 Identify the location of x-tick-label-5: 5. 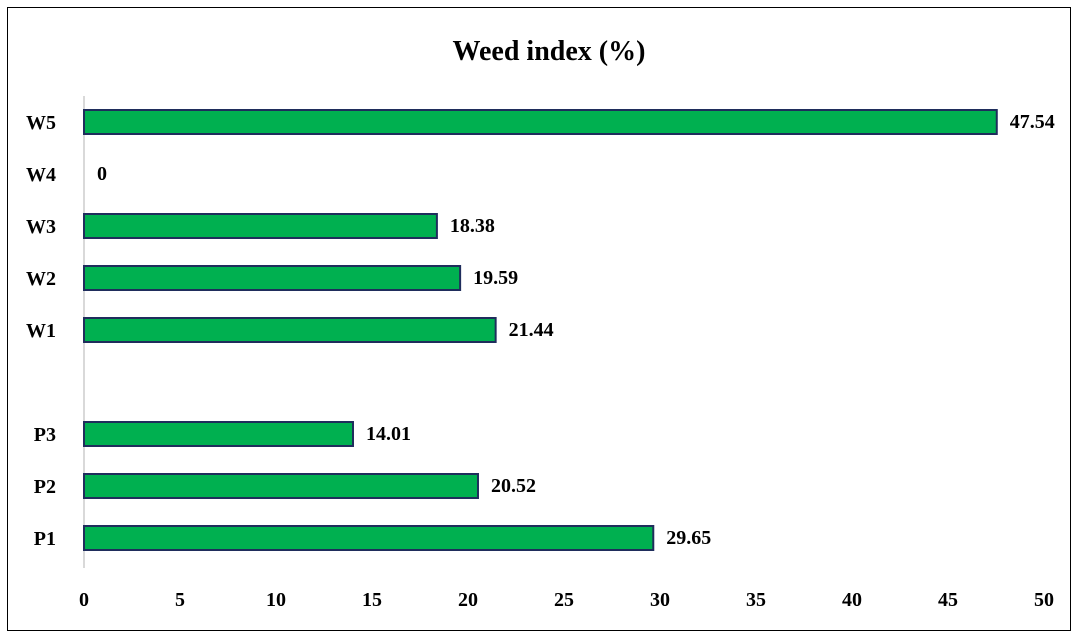
(180, 600).